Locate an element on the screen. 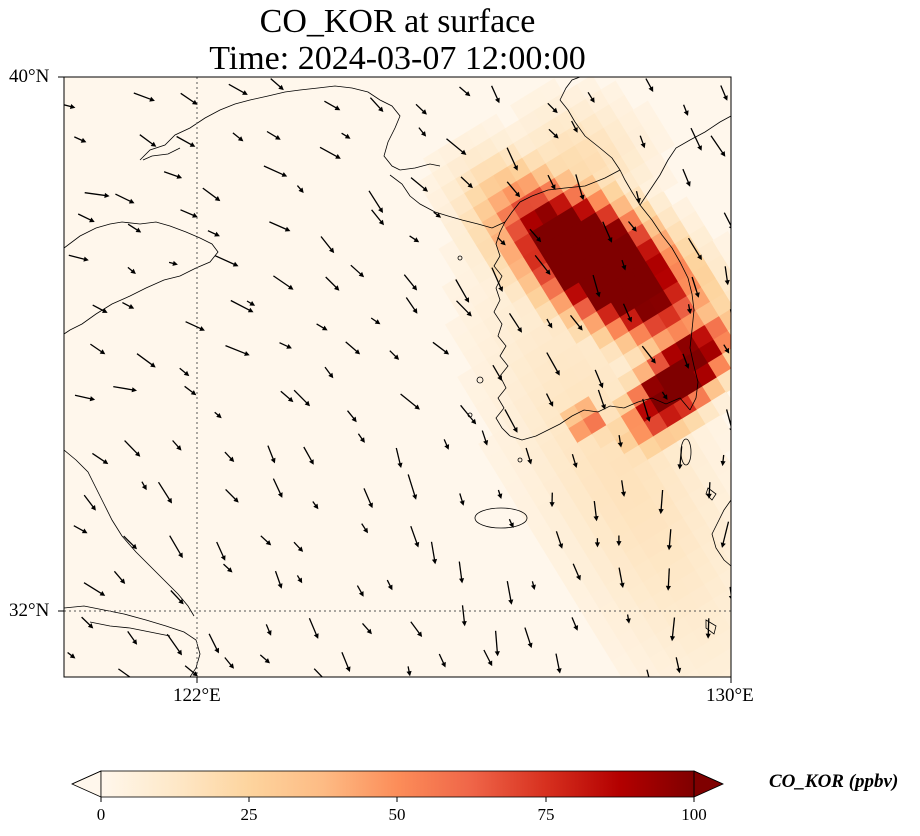  colorbar-gradient is located at coordinates (397, 784).